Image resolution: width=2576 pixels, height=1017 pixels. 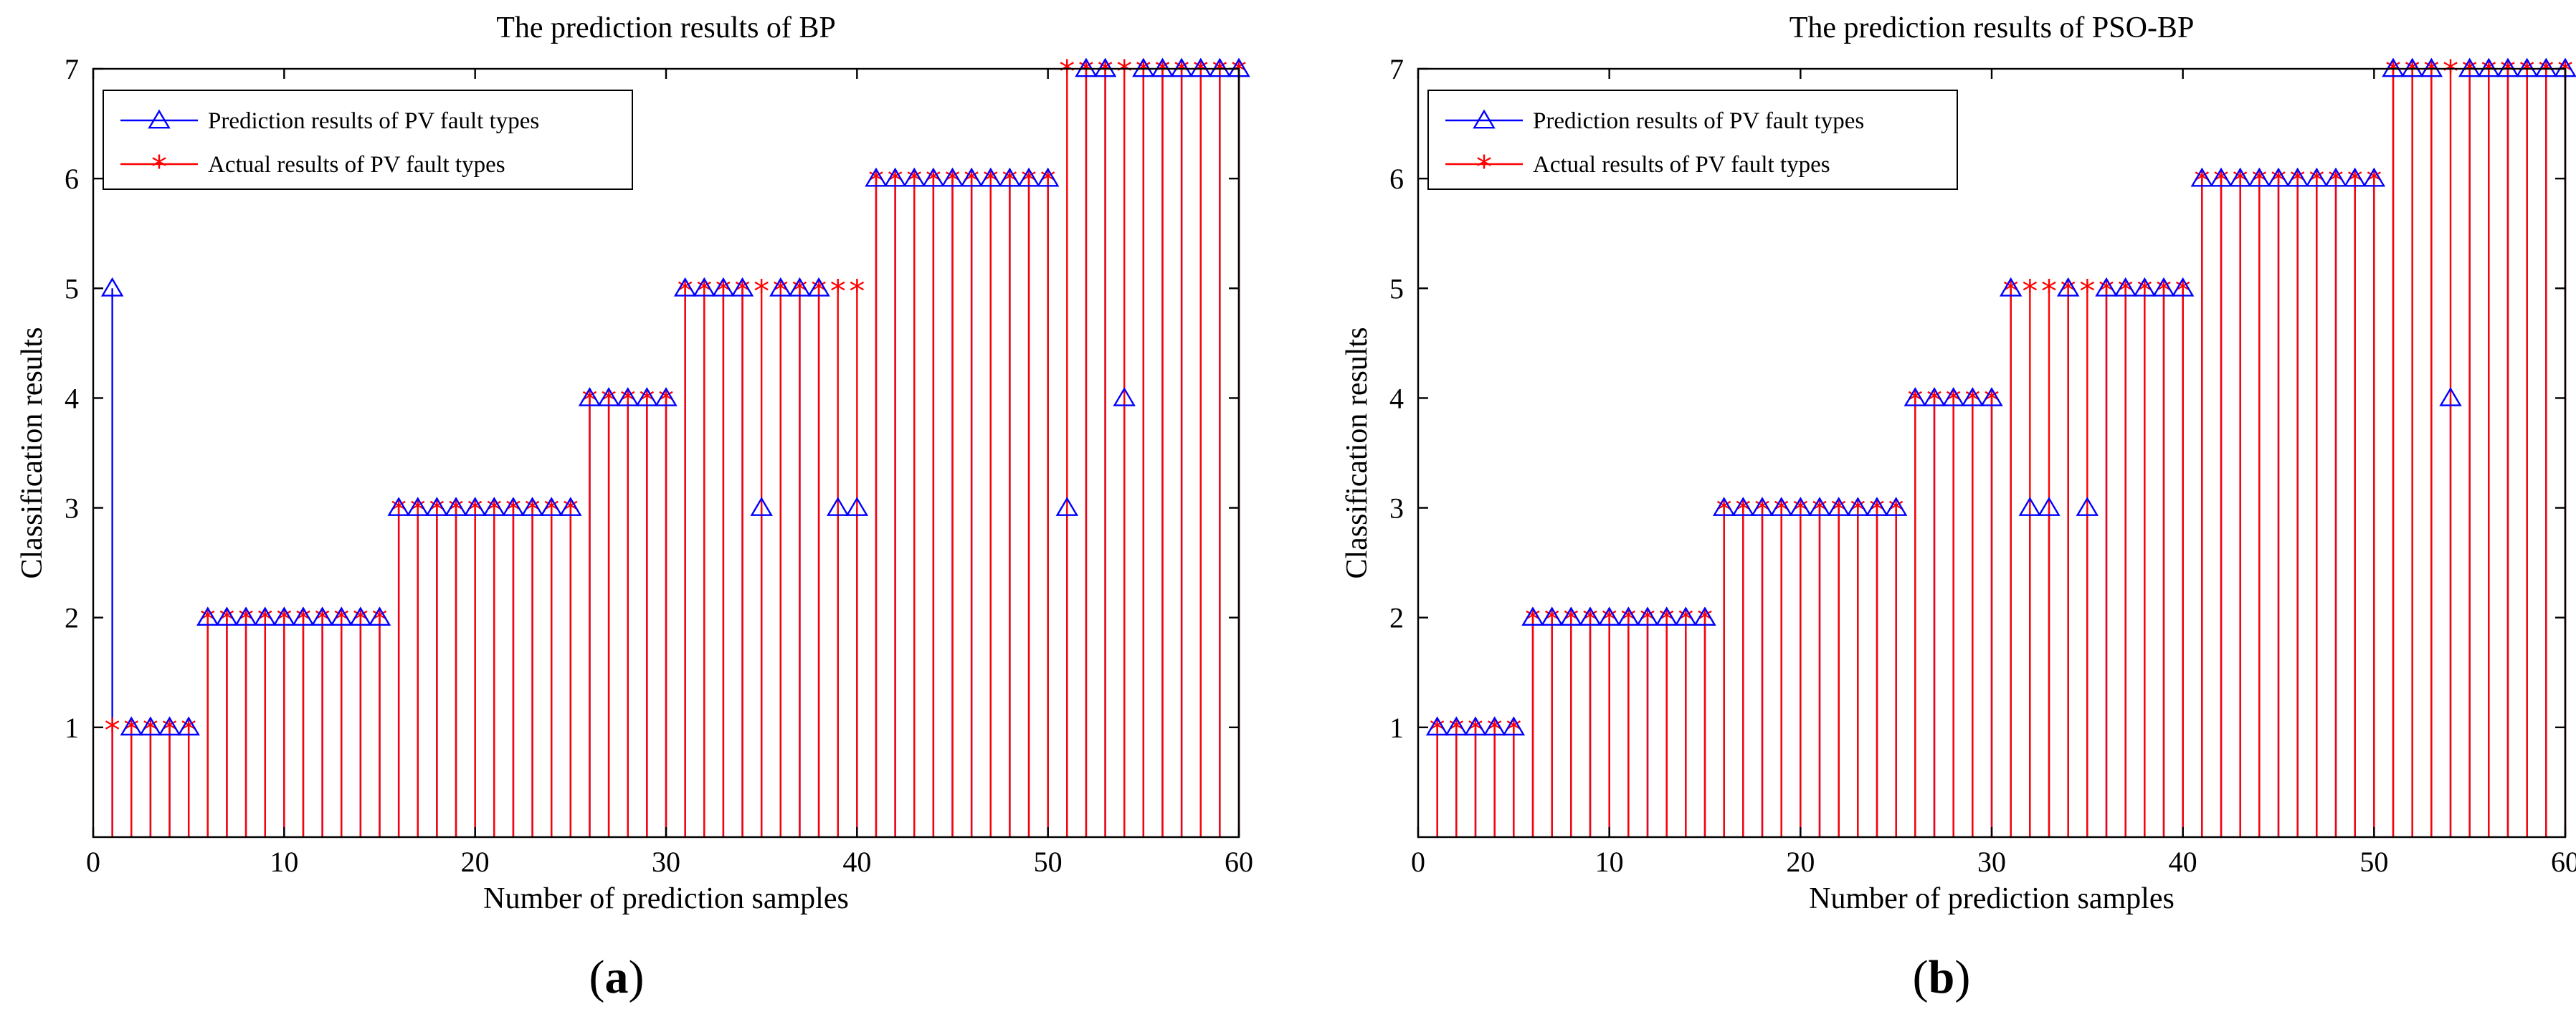 What do you see at coordinates (637, 977) in the screenshot?
I see `panel-label-close-paren: )` at bounding box center [637, 977].